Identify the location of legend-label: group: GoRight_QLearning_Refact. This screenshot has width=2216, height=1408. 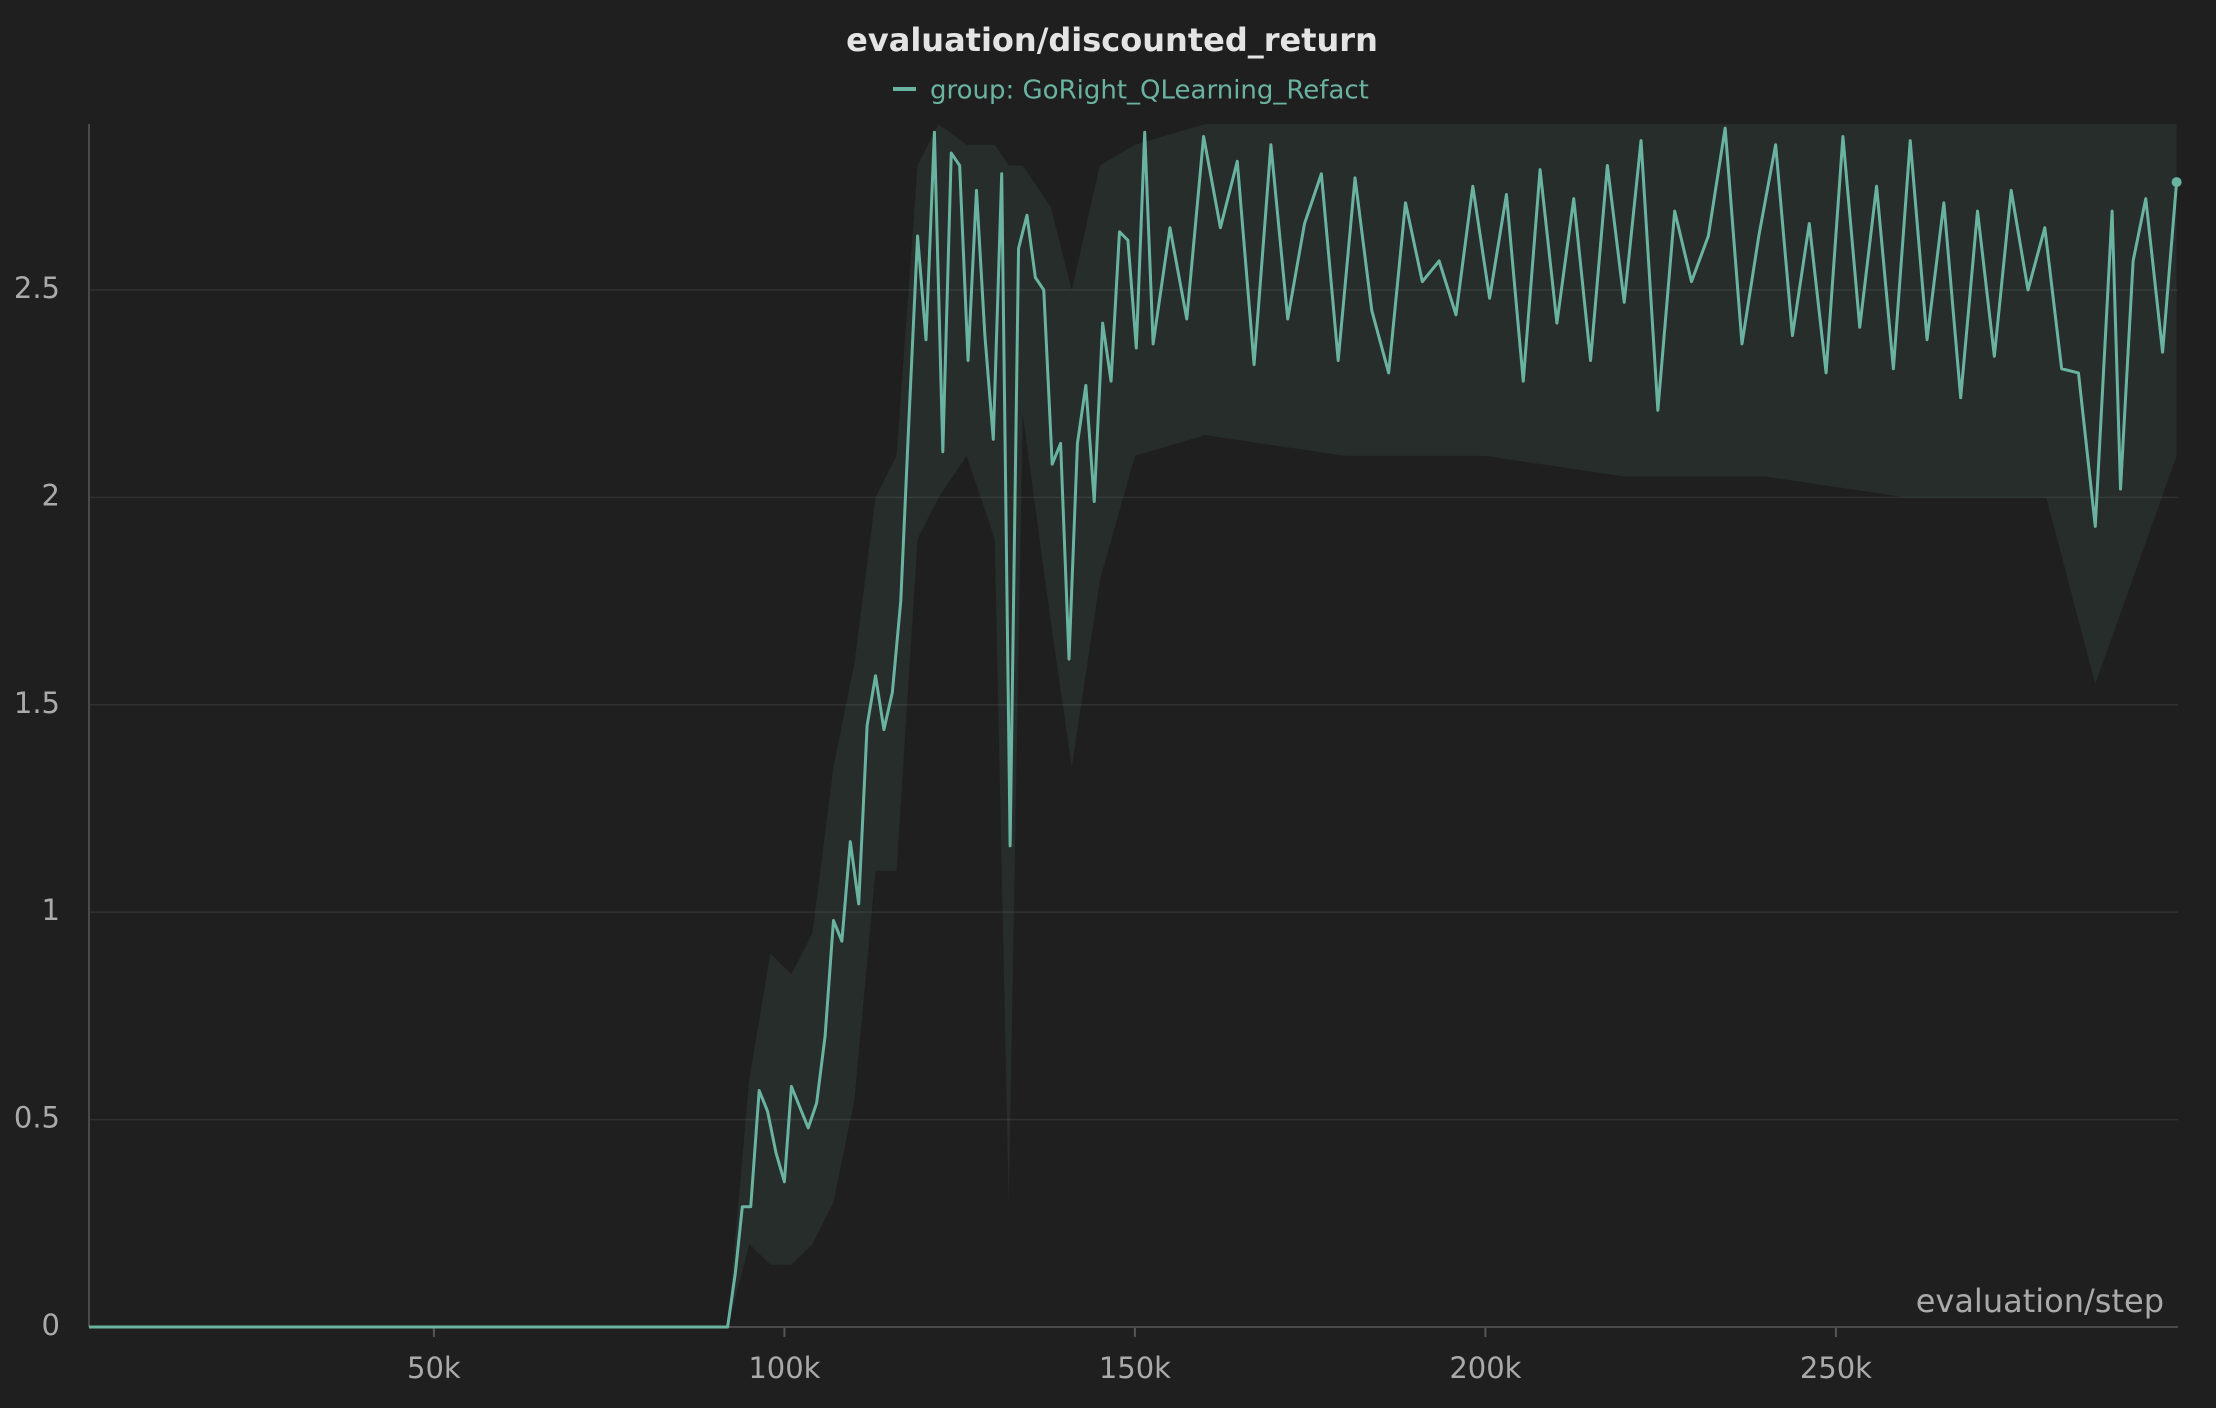
(1149, 91).